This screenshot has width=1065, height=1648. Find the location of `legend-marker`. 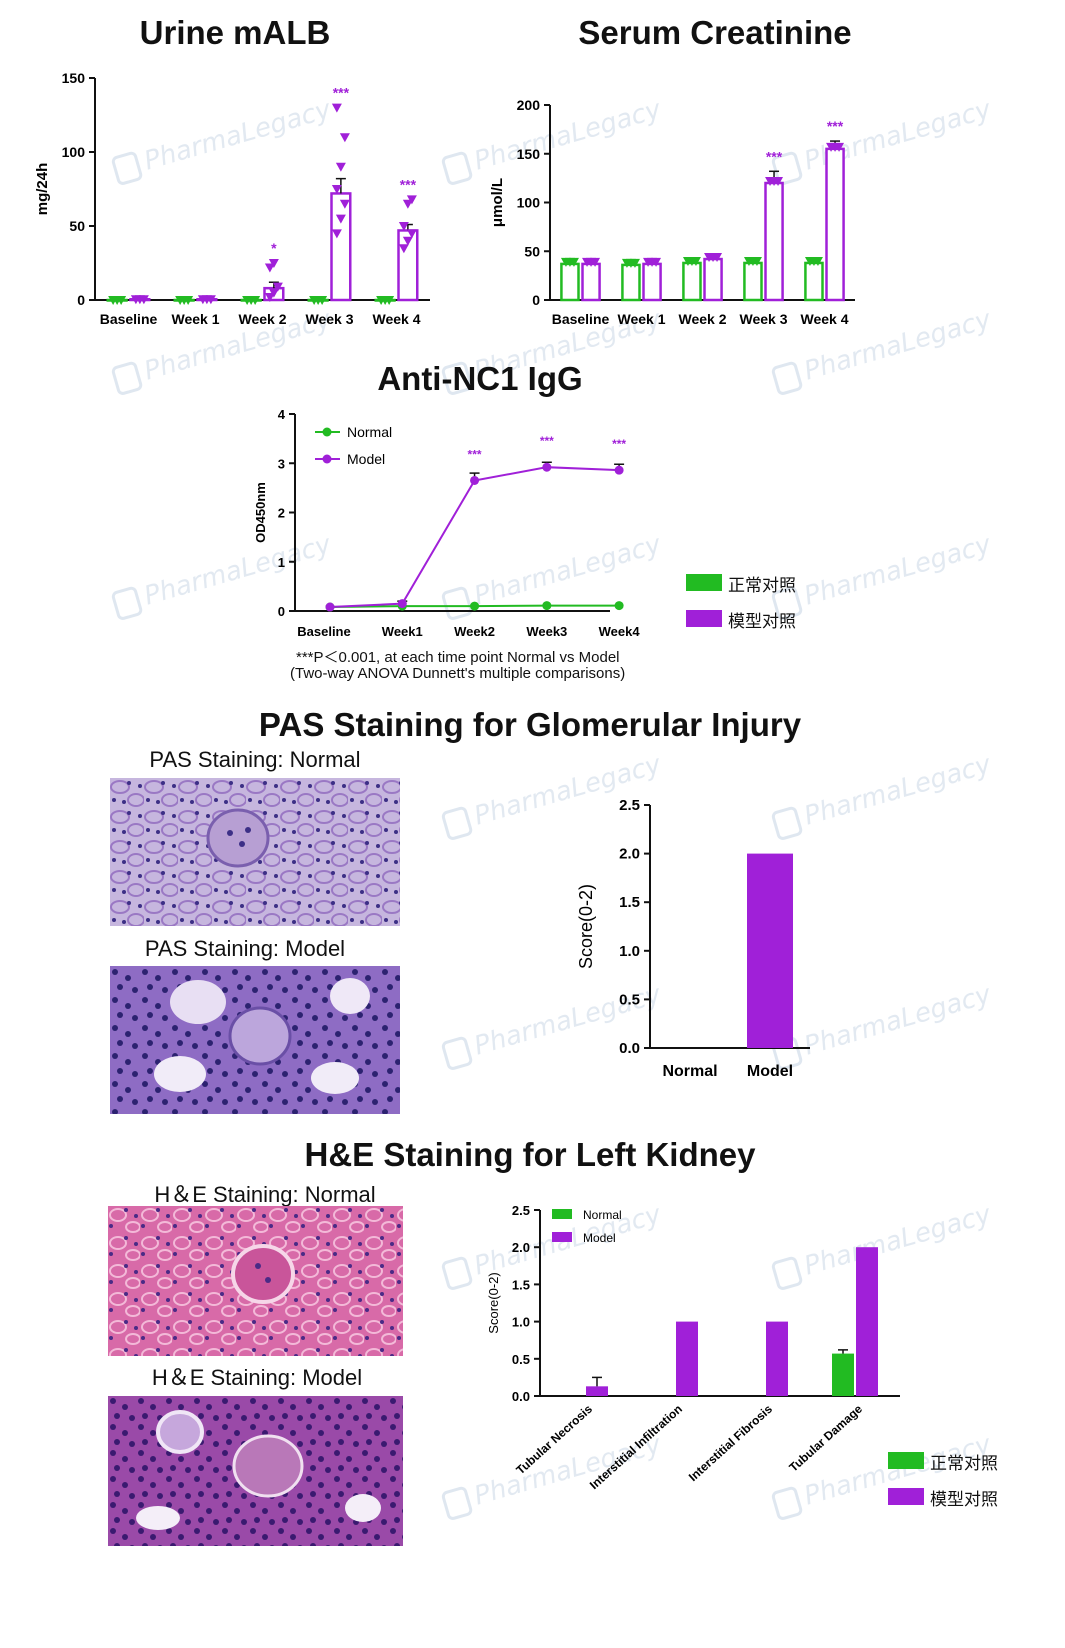

legend-marker is located at coordinates (327, 459).